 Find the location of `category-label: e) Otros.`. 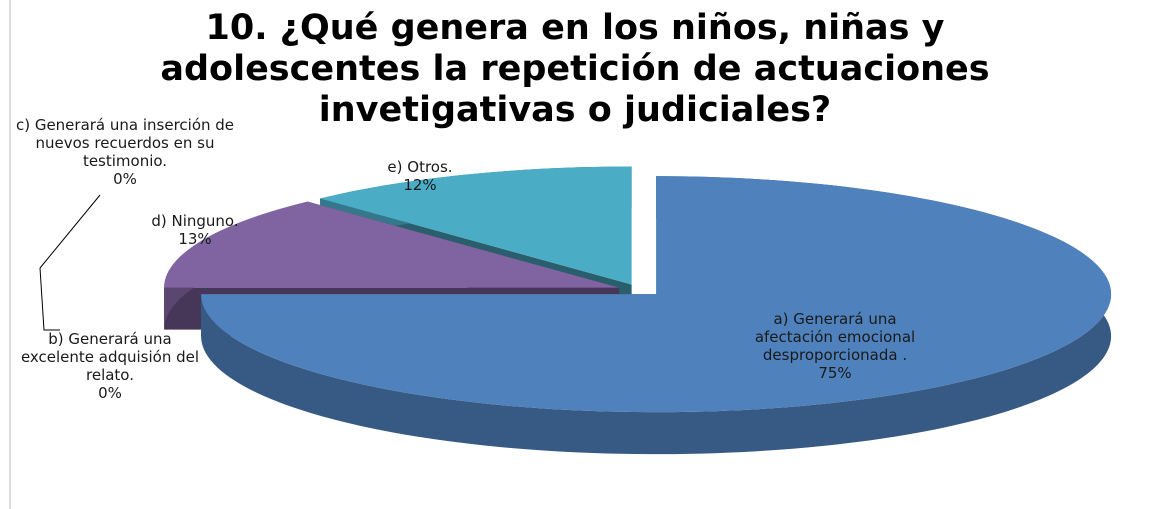

category-label: e) Otros. is located at coordinates (420, 167).